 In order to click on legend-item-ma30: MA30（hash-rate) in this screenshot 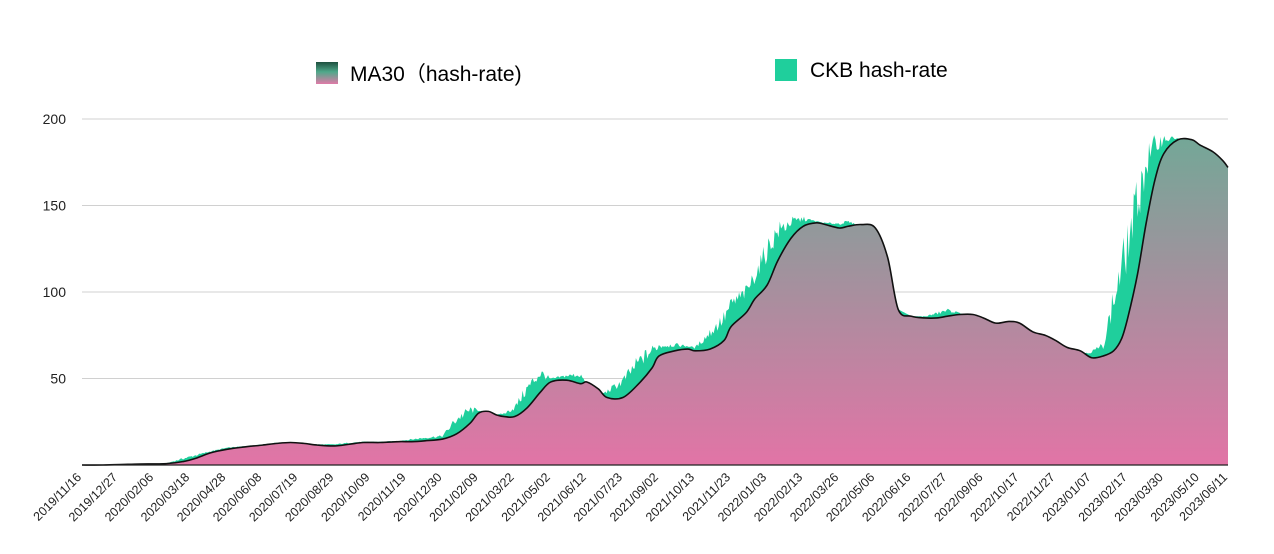, I will do `click(419, 74)`.